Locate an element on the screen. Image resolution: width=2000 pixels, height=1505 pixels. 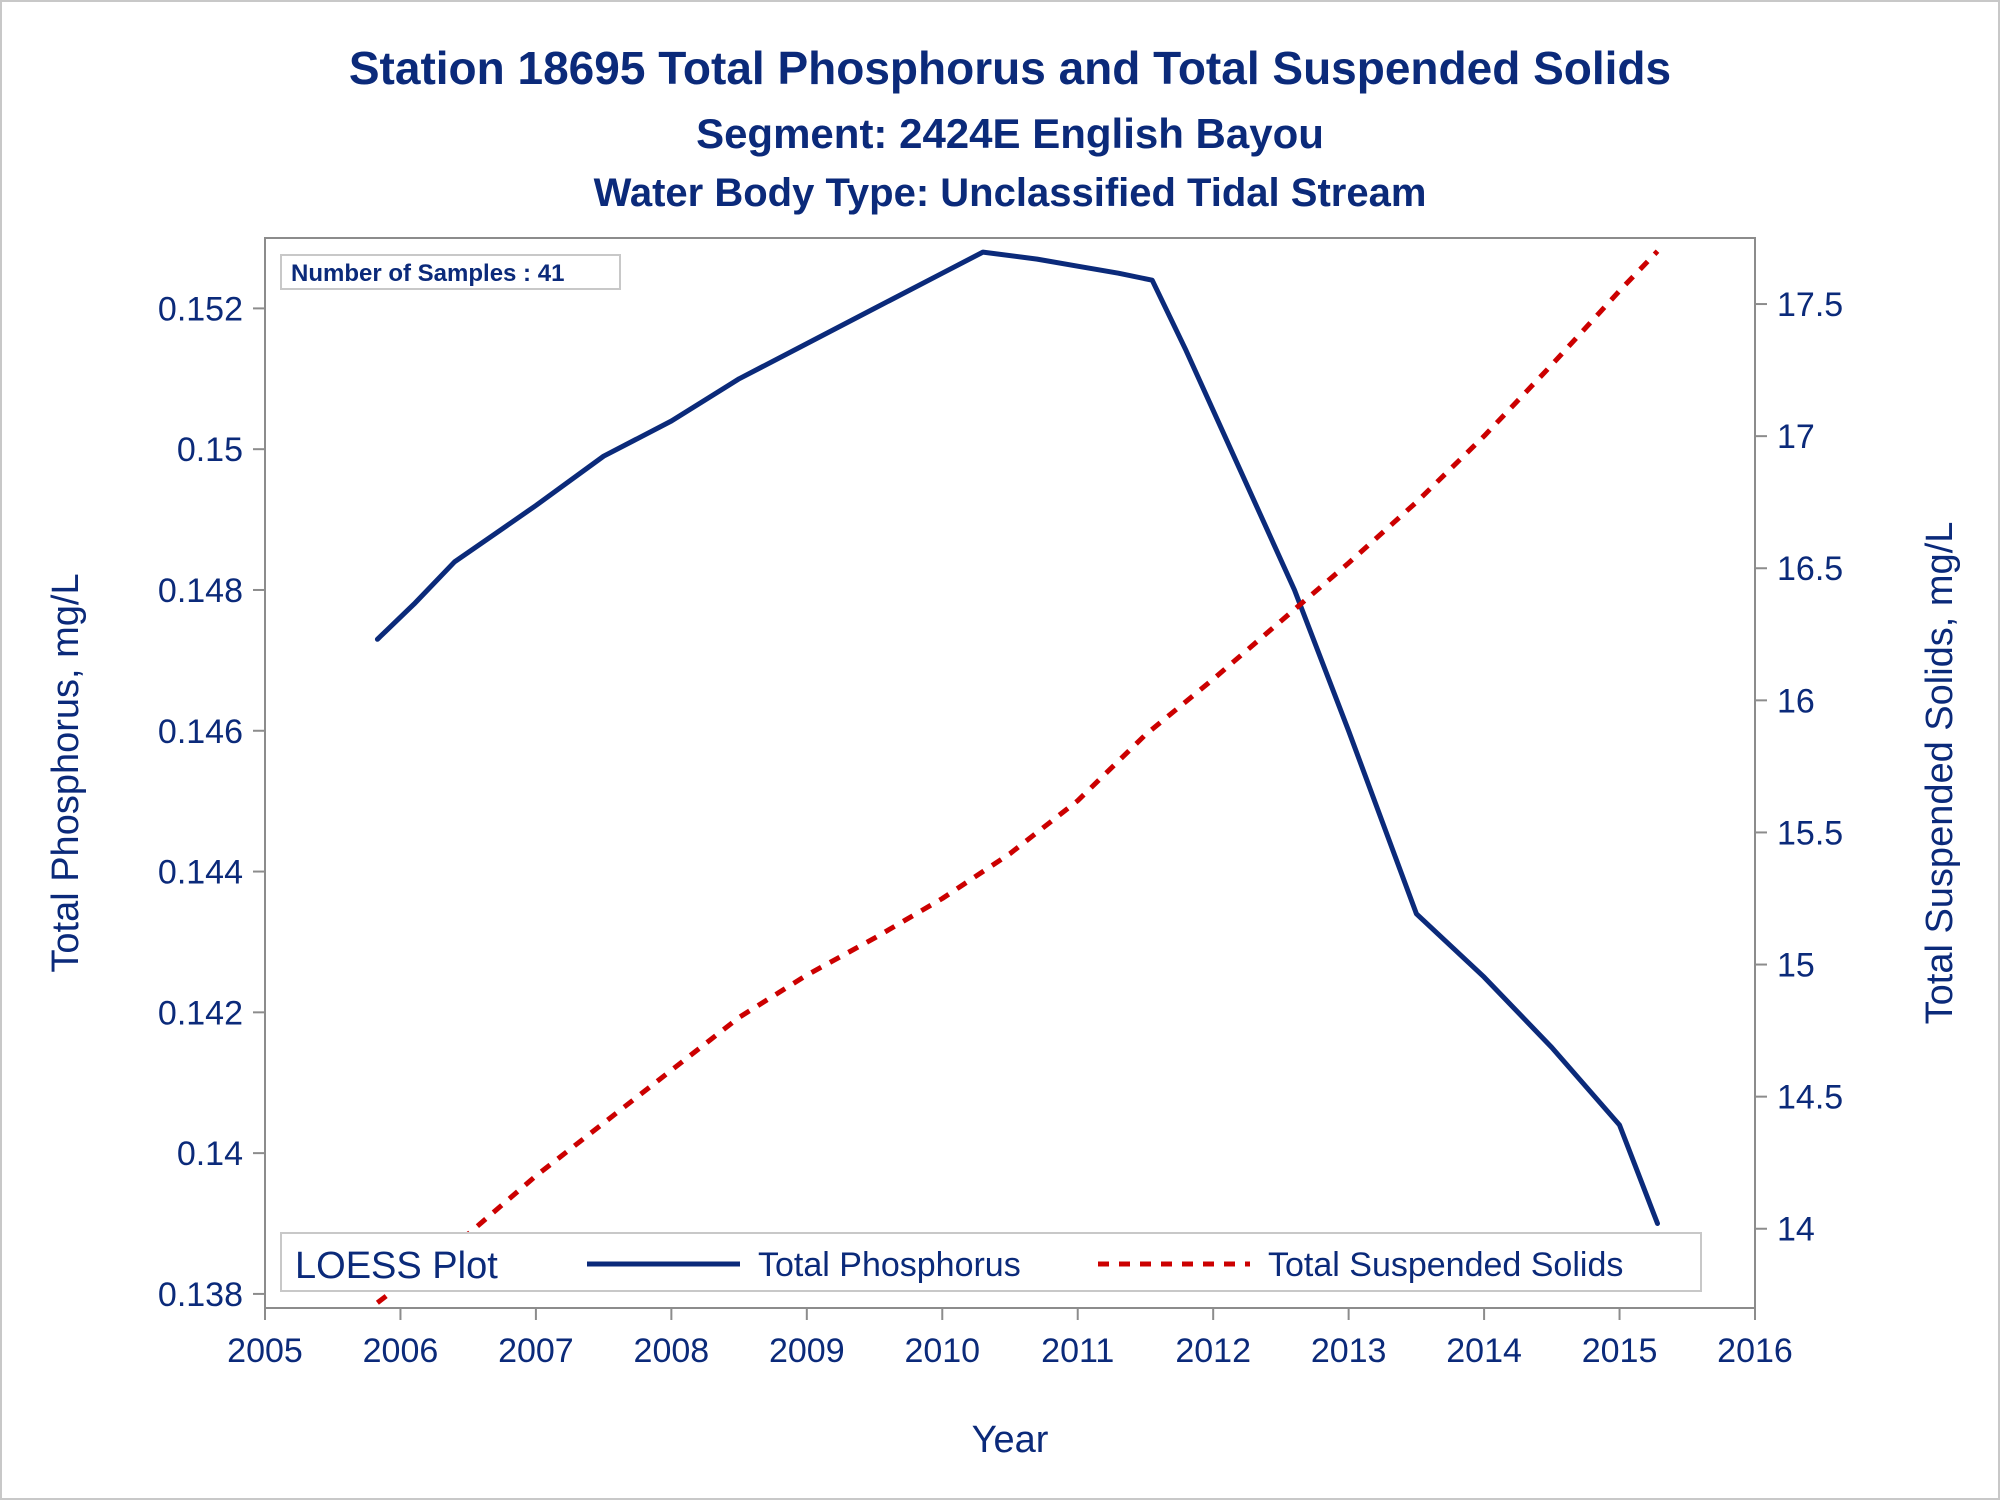
x-tick-label: 2011 is located at coordinates (1077, 1351).